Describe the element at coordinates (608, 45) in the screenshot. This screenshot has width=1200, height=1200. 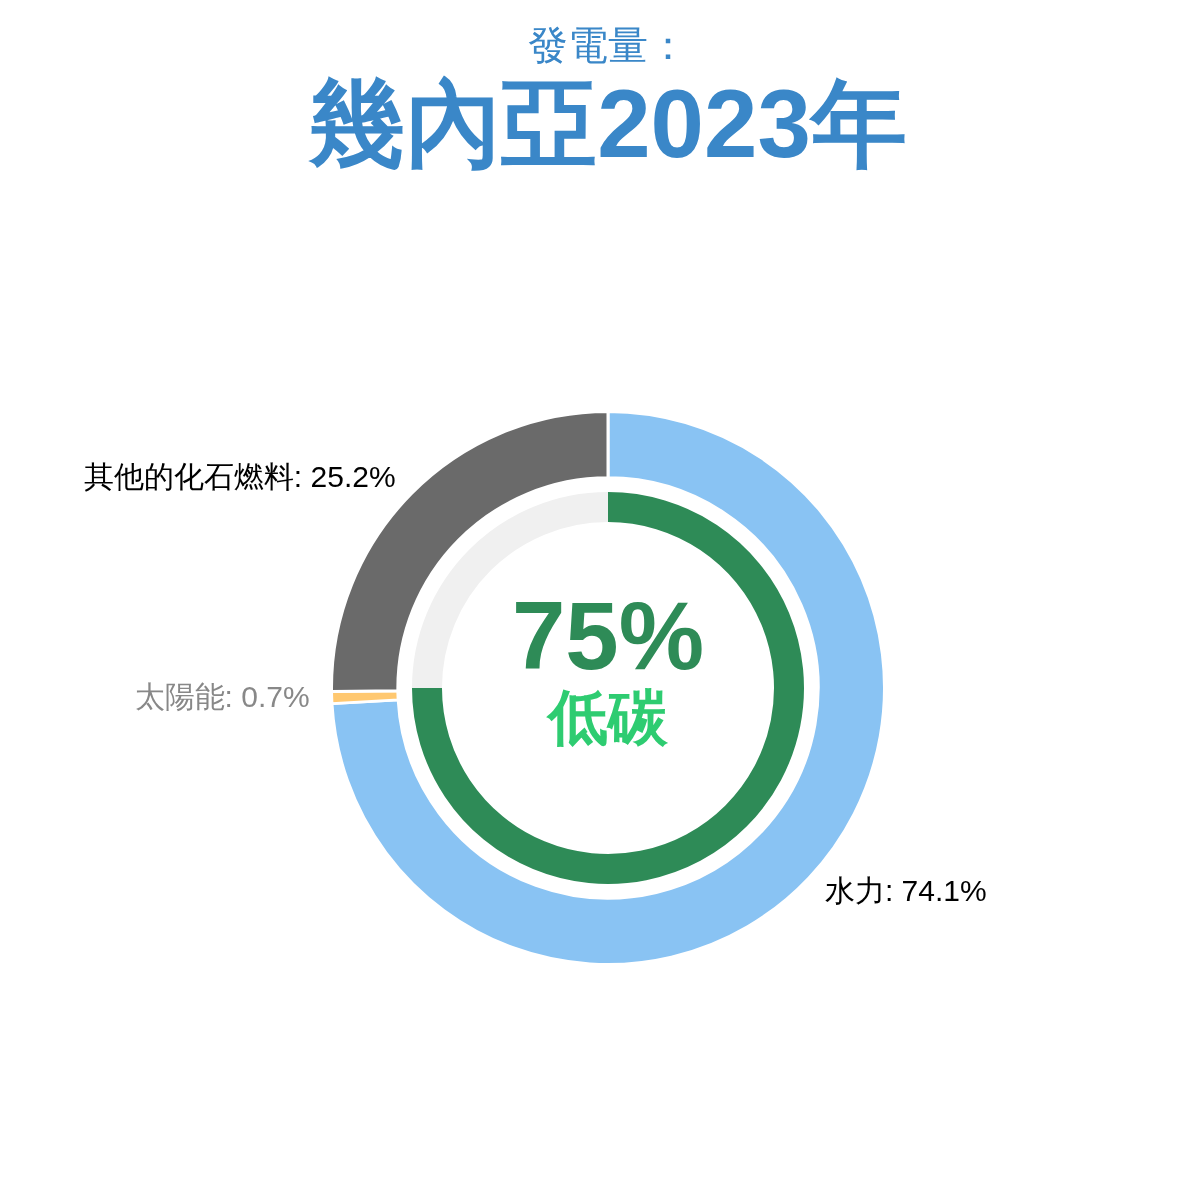
I see `chart-subtitle: 發電量：` at that location.